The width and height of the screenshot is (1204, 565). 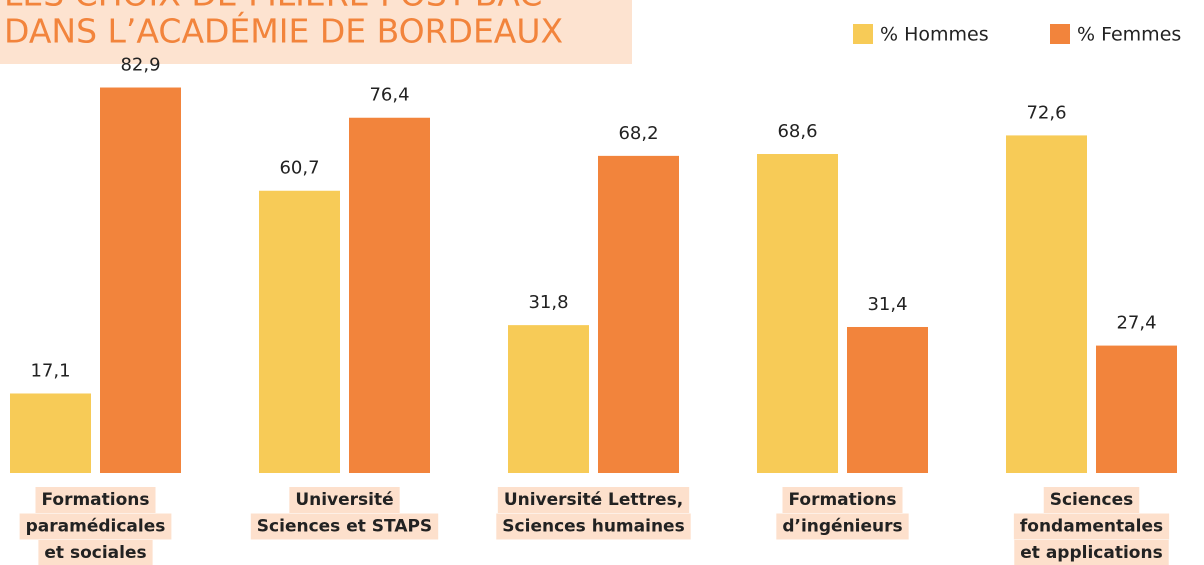 I want to click on x-tick-label: Sciences humaines, so click(x=593, y=527).